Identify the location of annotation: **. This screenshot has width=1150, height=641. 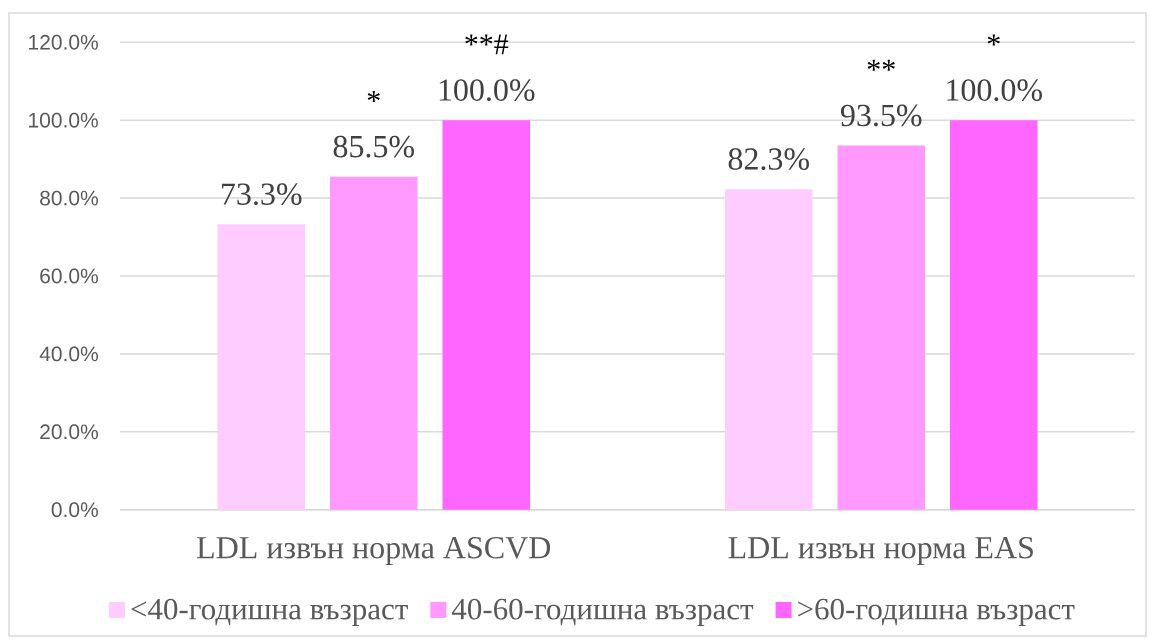
(881, 65).